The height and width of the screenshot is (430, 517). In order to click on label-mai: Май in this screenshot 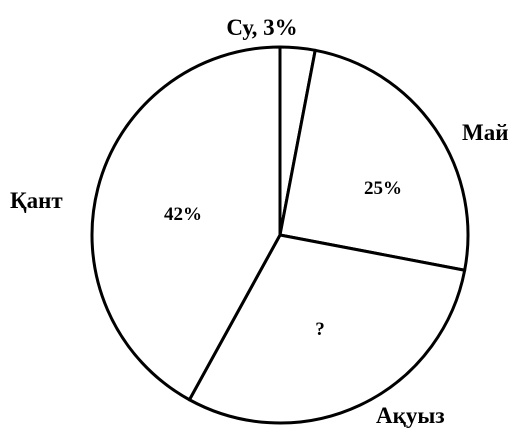, I will do `click(485, 132)`.